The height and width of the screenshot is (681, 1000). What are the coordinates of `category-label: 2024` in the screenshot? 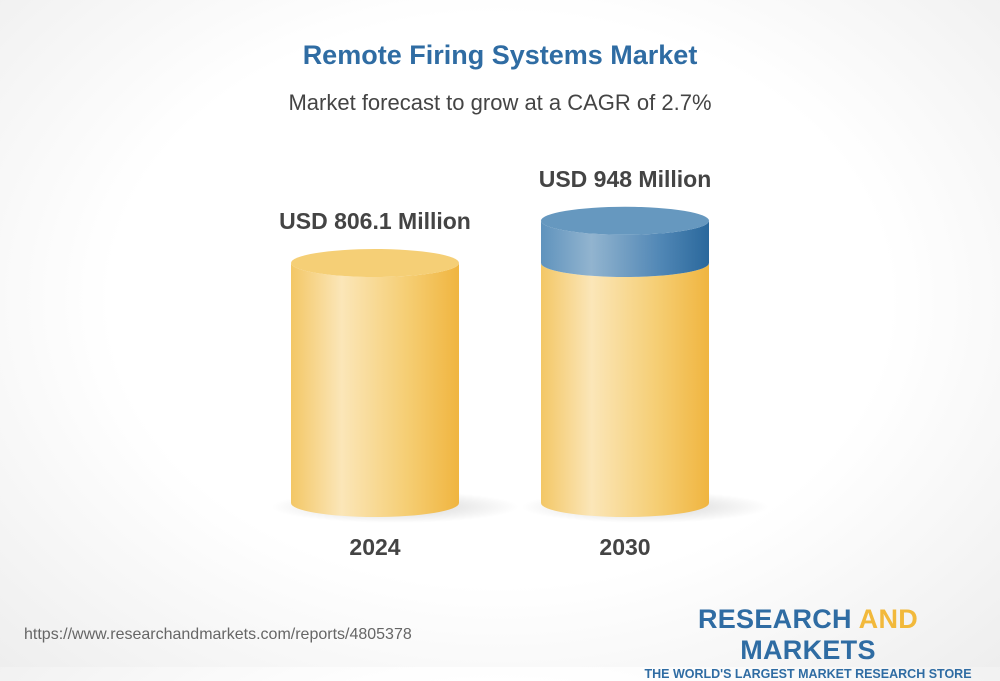 It's located at (374, 547).